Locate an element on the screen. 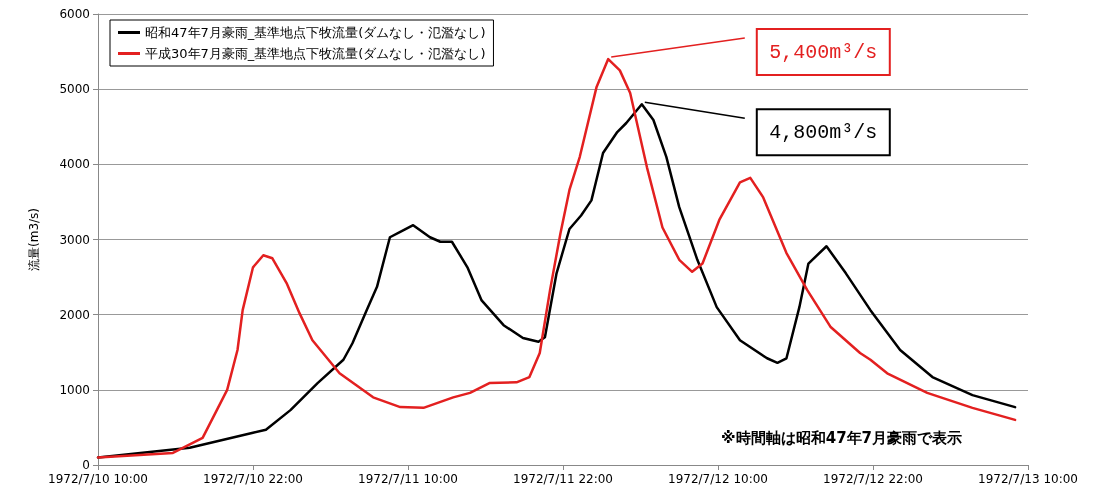 This screenshot has width=1102, height=496. y-tick-label: 3000 is located at coordinates (74, 239).